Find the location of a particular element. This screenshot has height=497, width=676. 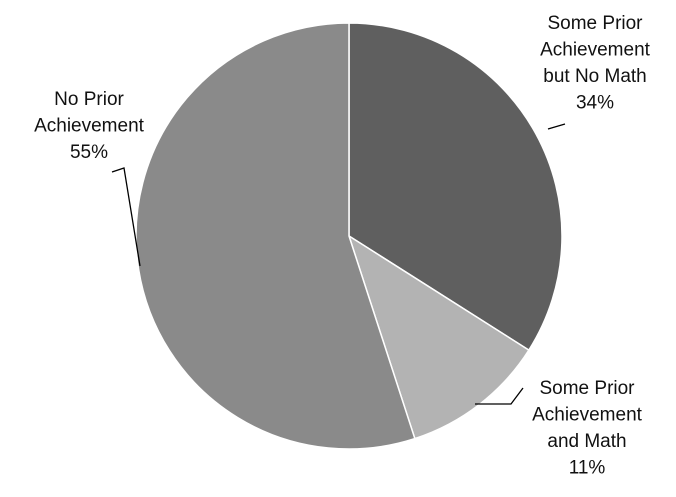

data-label-category-some-prior-and-math: Achievement is located at coordinates (587, 415).